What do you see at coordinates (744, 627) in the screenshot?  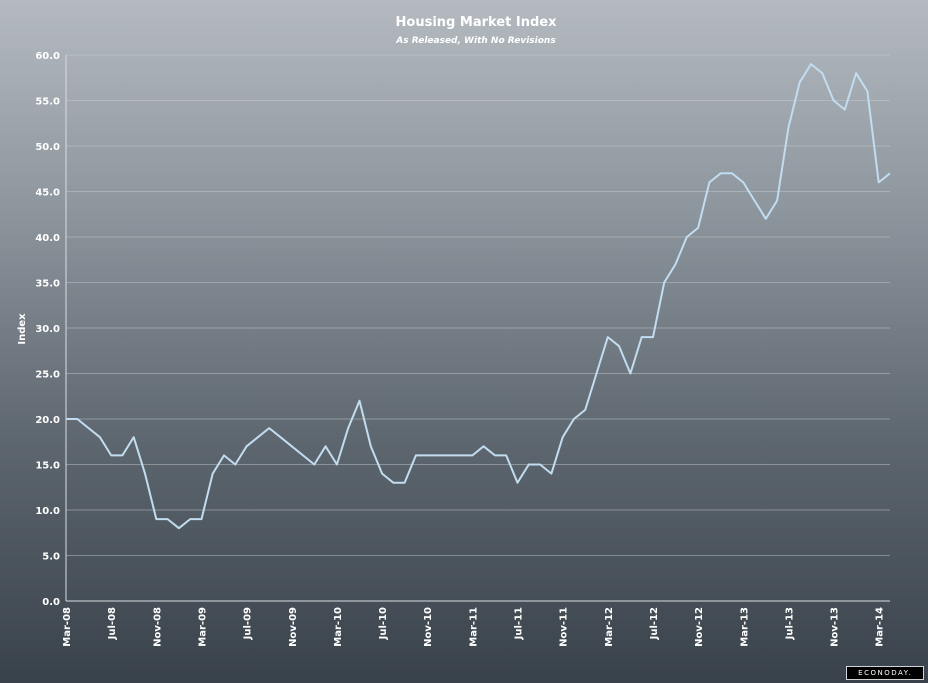 I see `x-tick-label: Mar-13` at bounding box center [744, 627].